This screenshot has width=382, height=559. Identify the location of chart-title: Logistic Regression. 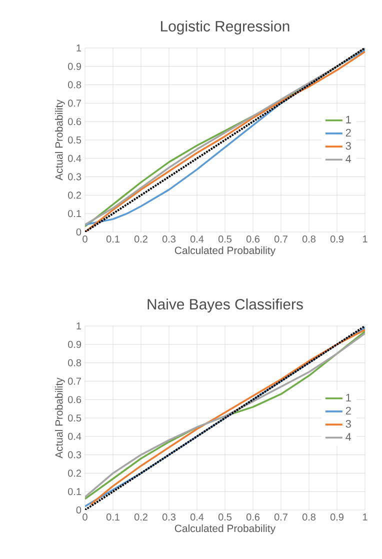
(225, 27).